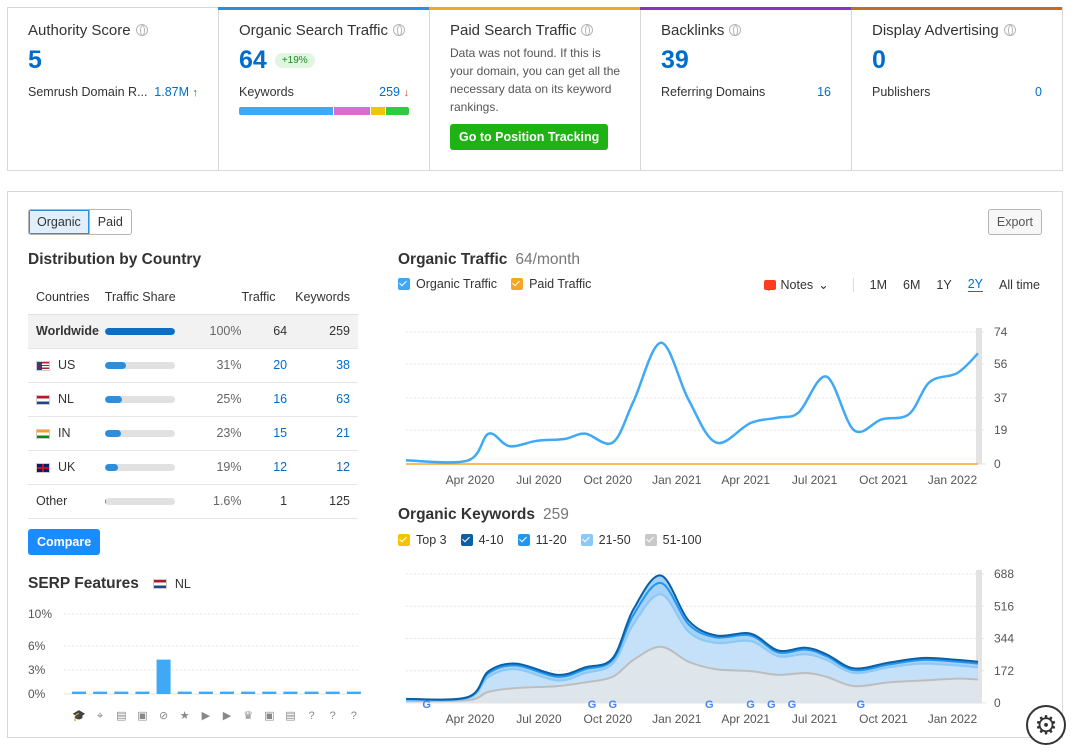 Image resolution: width=1076 pixels, height=753 pixels. What do you see at coordinates (206, 716) in the screenshot?
I see `play-icon: ▶` at bounding box center [206, 716].